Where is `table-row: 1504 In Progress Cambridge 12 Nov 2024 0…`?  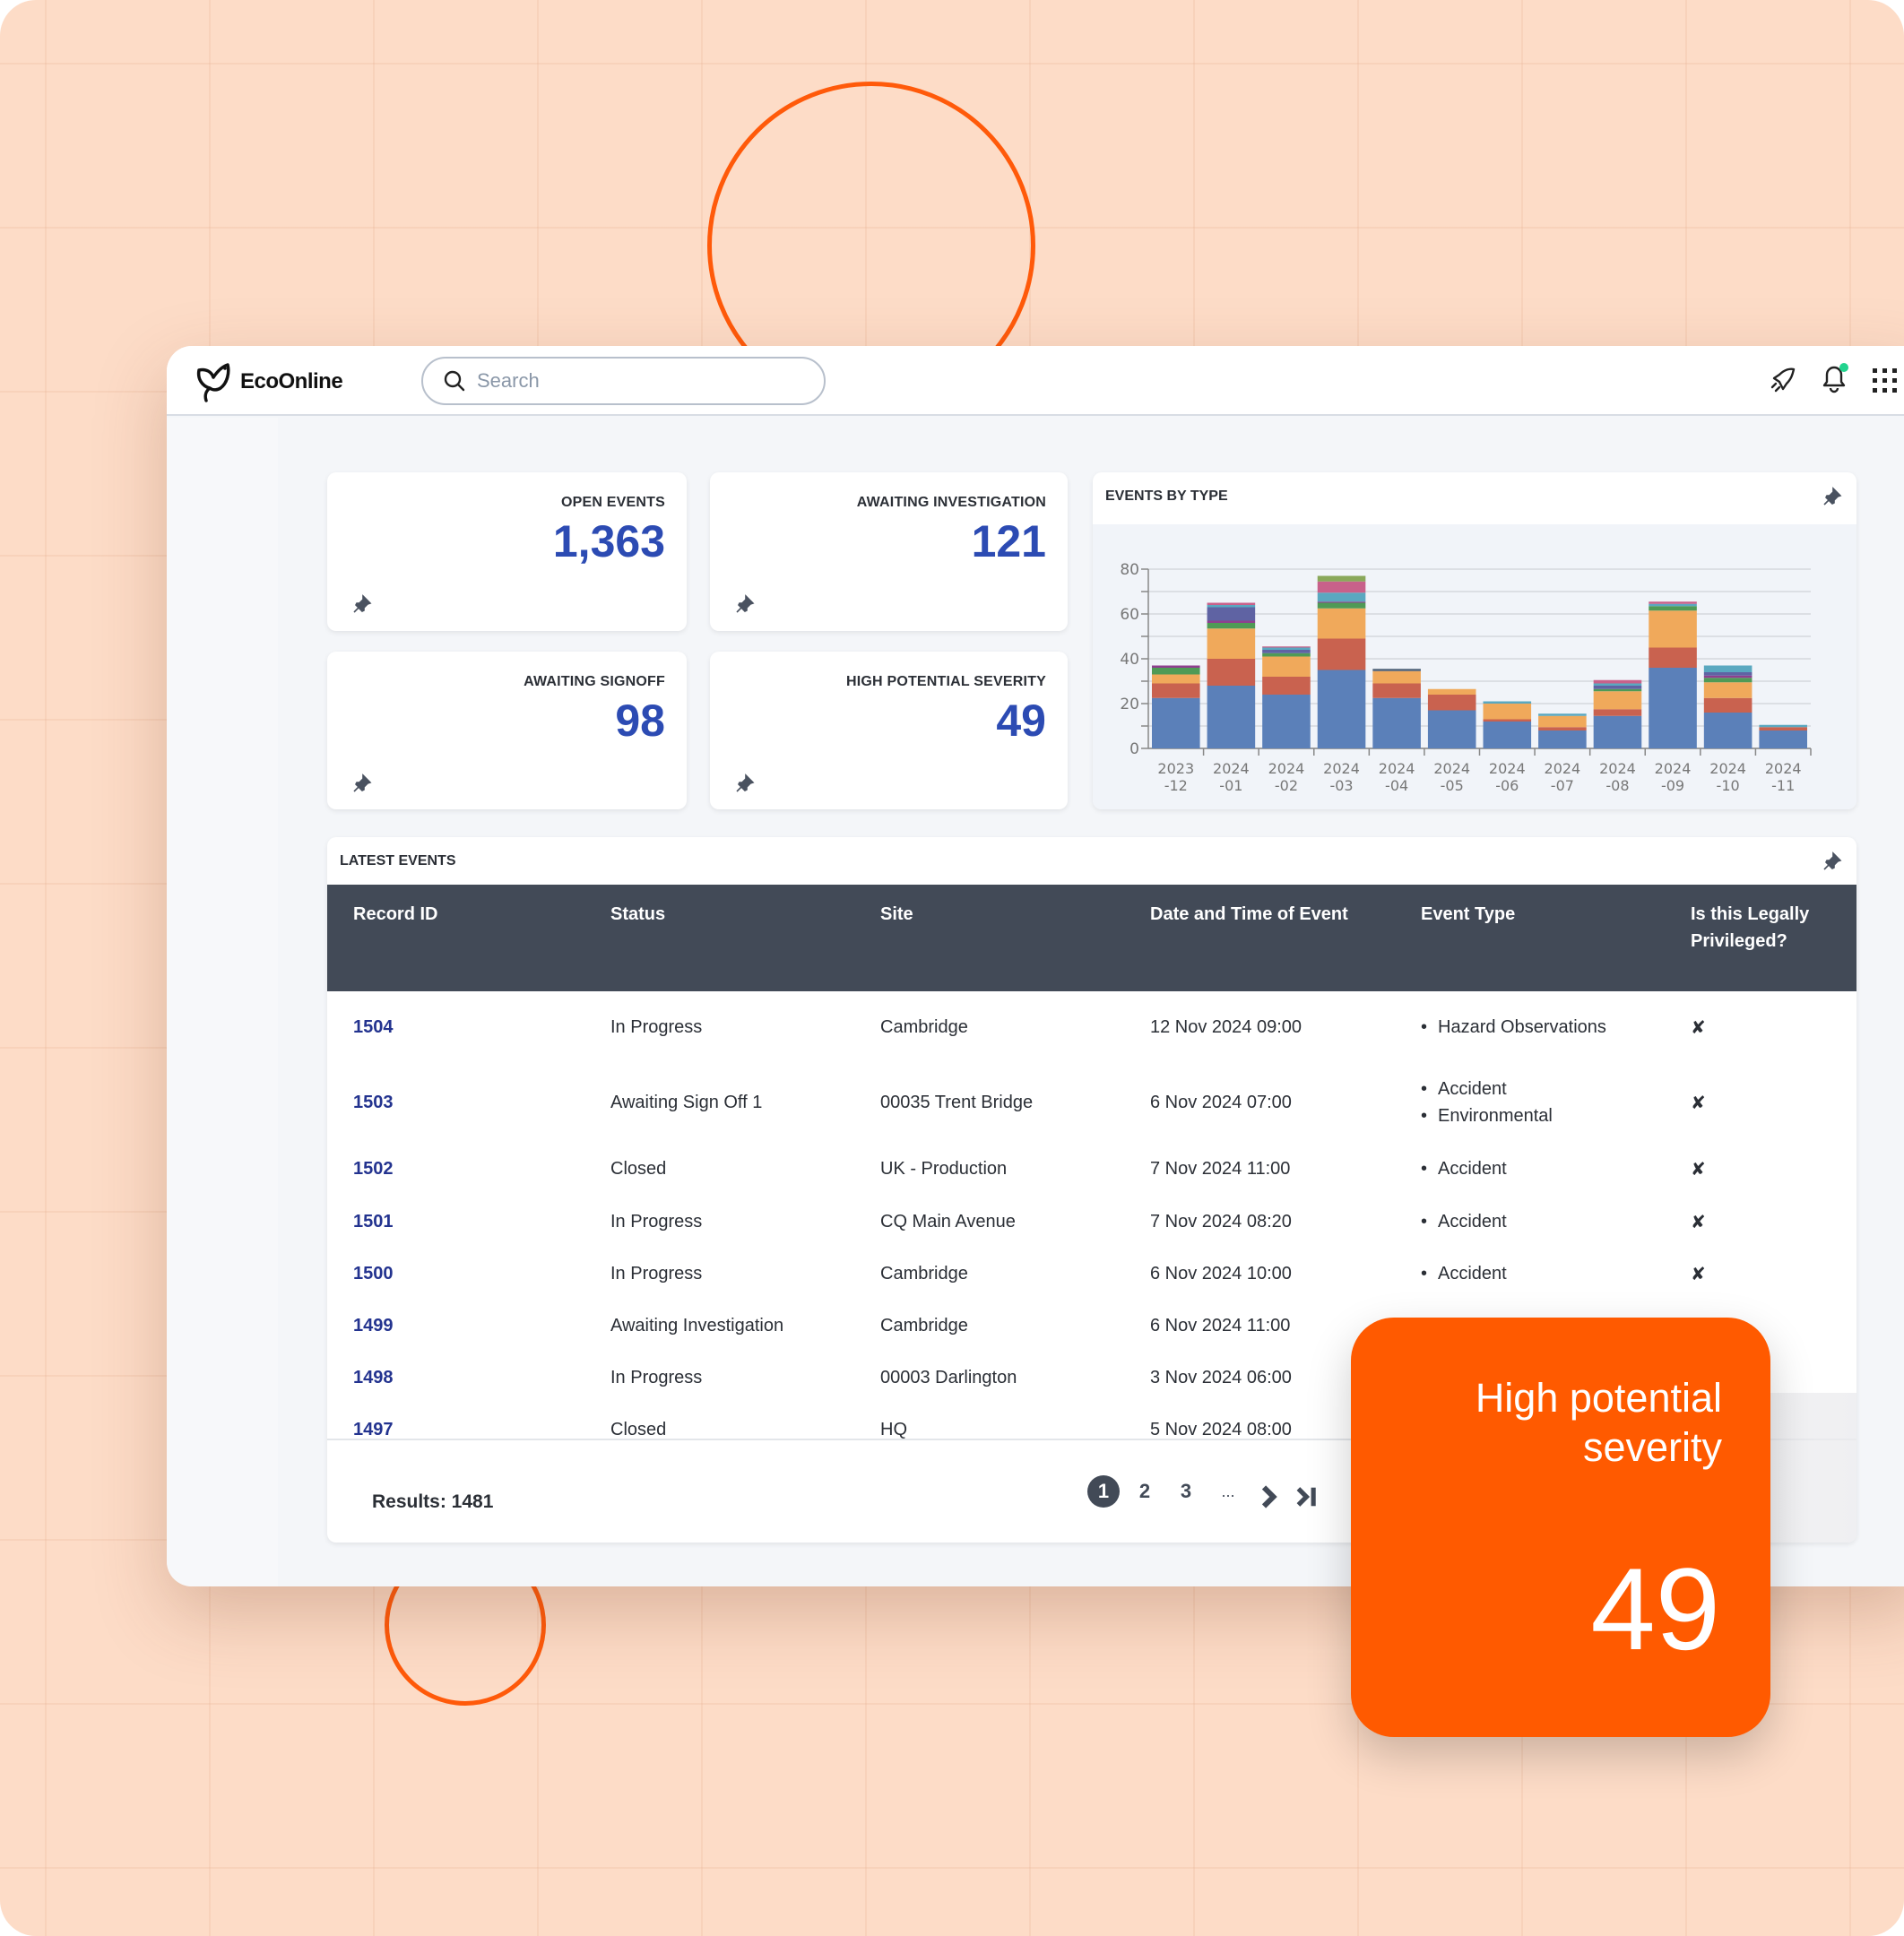 table-row: 1504 In Progress Cambridge 12 Nov 2024 0… is located at coordinates (1091, 1027).